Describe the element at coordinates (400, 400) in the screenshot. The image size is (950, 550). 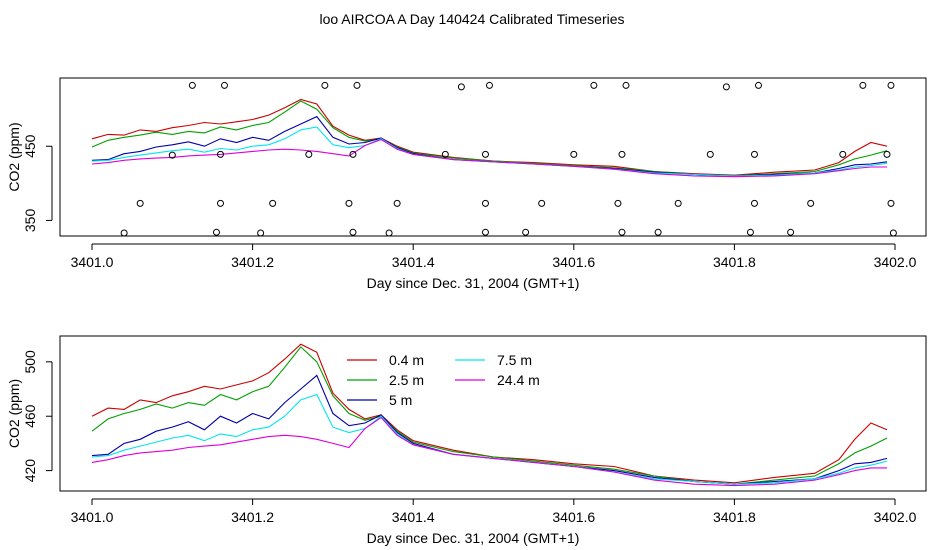
I see `legend-label: 5 m` at that location.